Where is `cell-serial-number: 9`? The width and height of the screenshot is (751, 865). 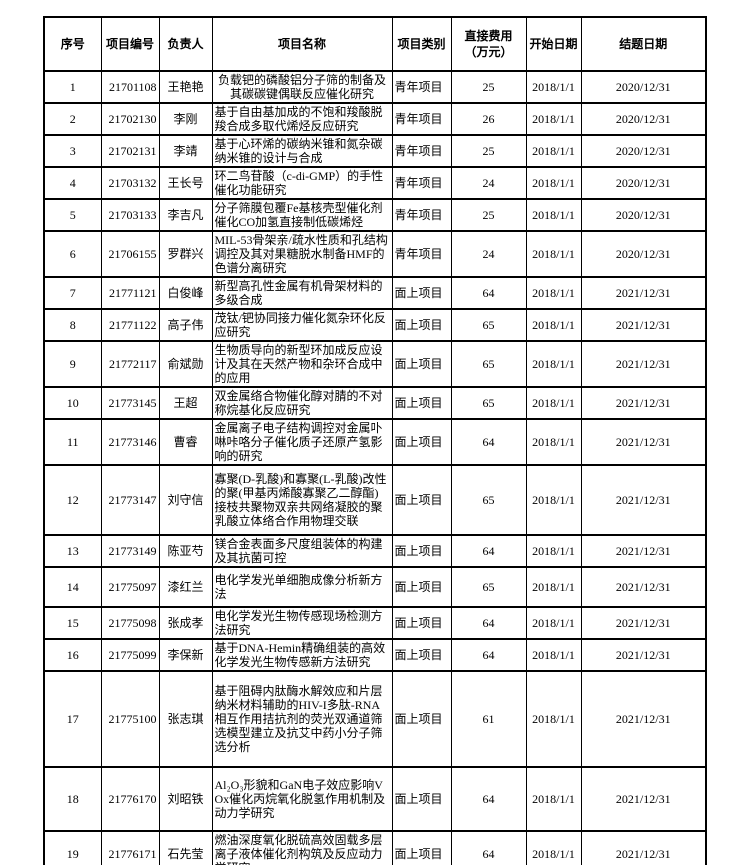
cell-serial-number: 9 is located at coordinates (72, 364).